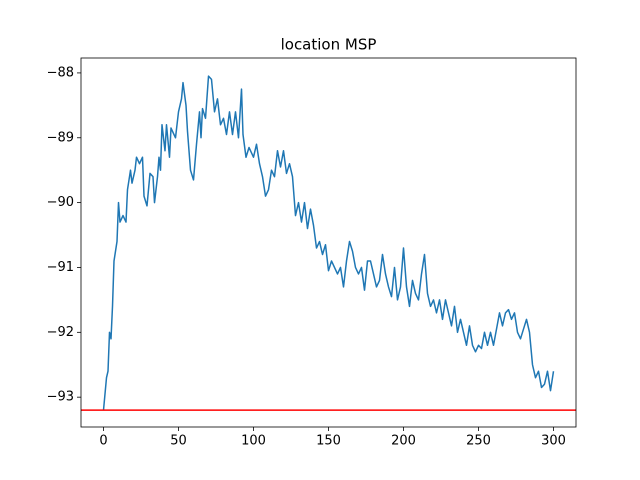 This screenshot has width=640, height=480. I want to click on x-tick-label: 300, so click(553, 441).